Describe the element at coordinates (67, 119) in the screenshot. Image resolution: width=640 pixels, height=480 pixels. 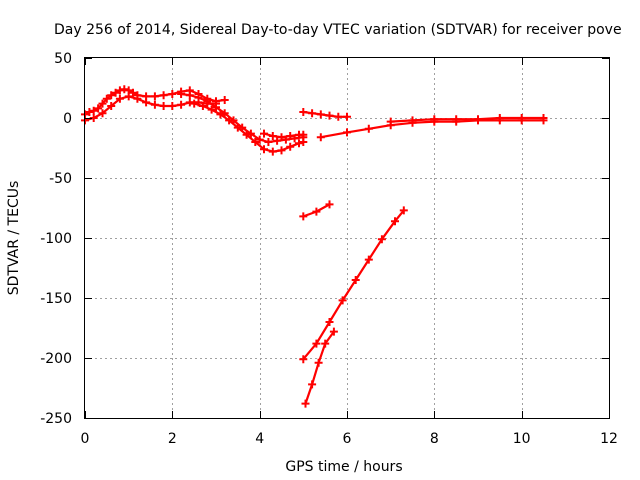
I see `y-tick-label: 0` at that location.